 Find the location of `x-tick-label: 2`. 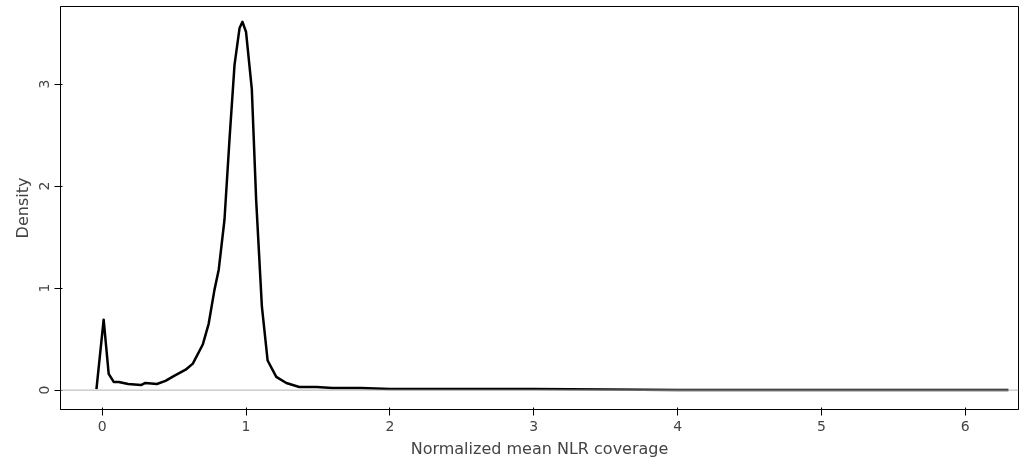

x-tick-label: 2 is located at coordinates (390, 425).